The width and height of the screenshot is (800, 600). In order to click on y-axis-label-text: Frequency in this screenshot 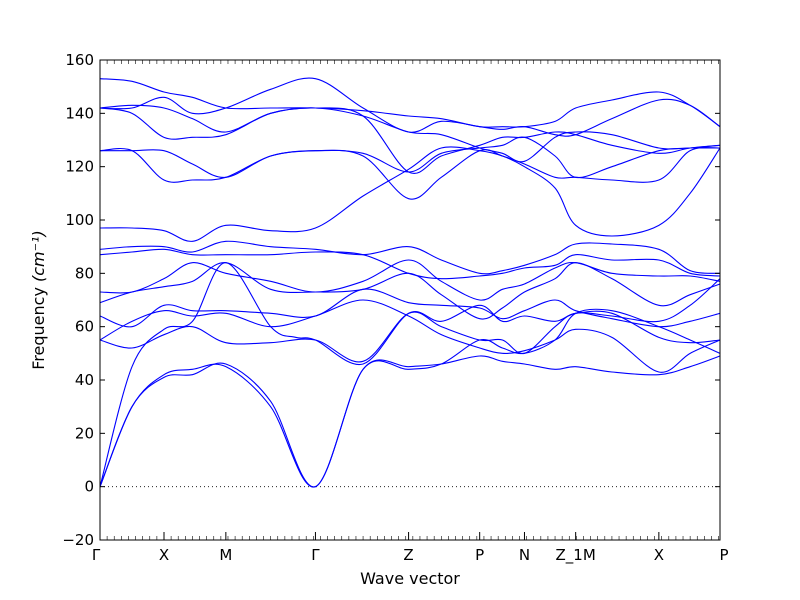, I will do `click(38, 328)`.